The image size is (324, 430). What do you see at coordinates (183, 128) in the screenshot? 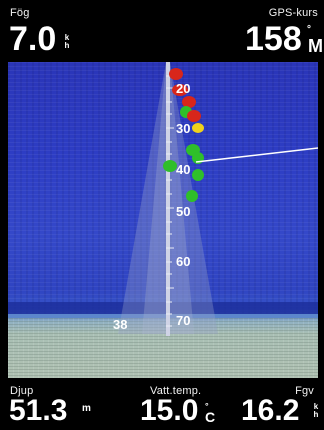
I see `depth-mark-30: 30` at bounding box center [183, 128].